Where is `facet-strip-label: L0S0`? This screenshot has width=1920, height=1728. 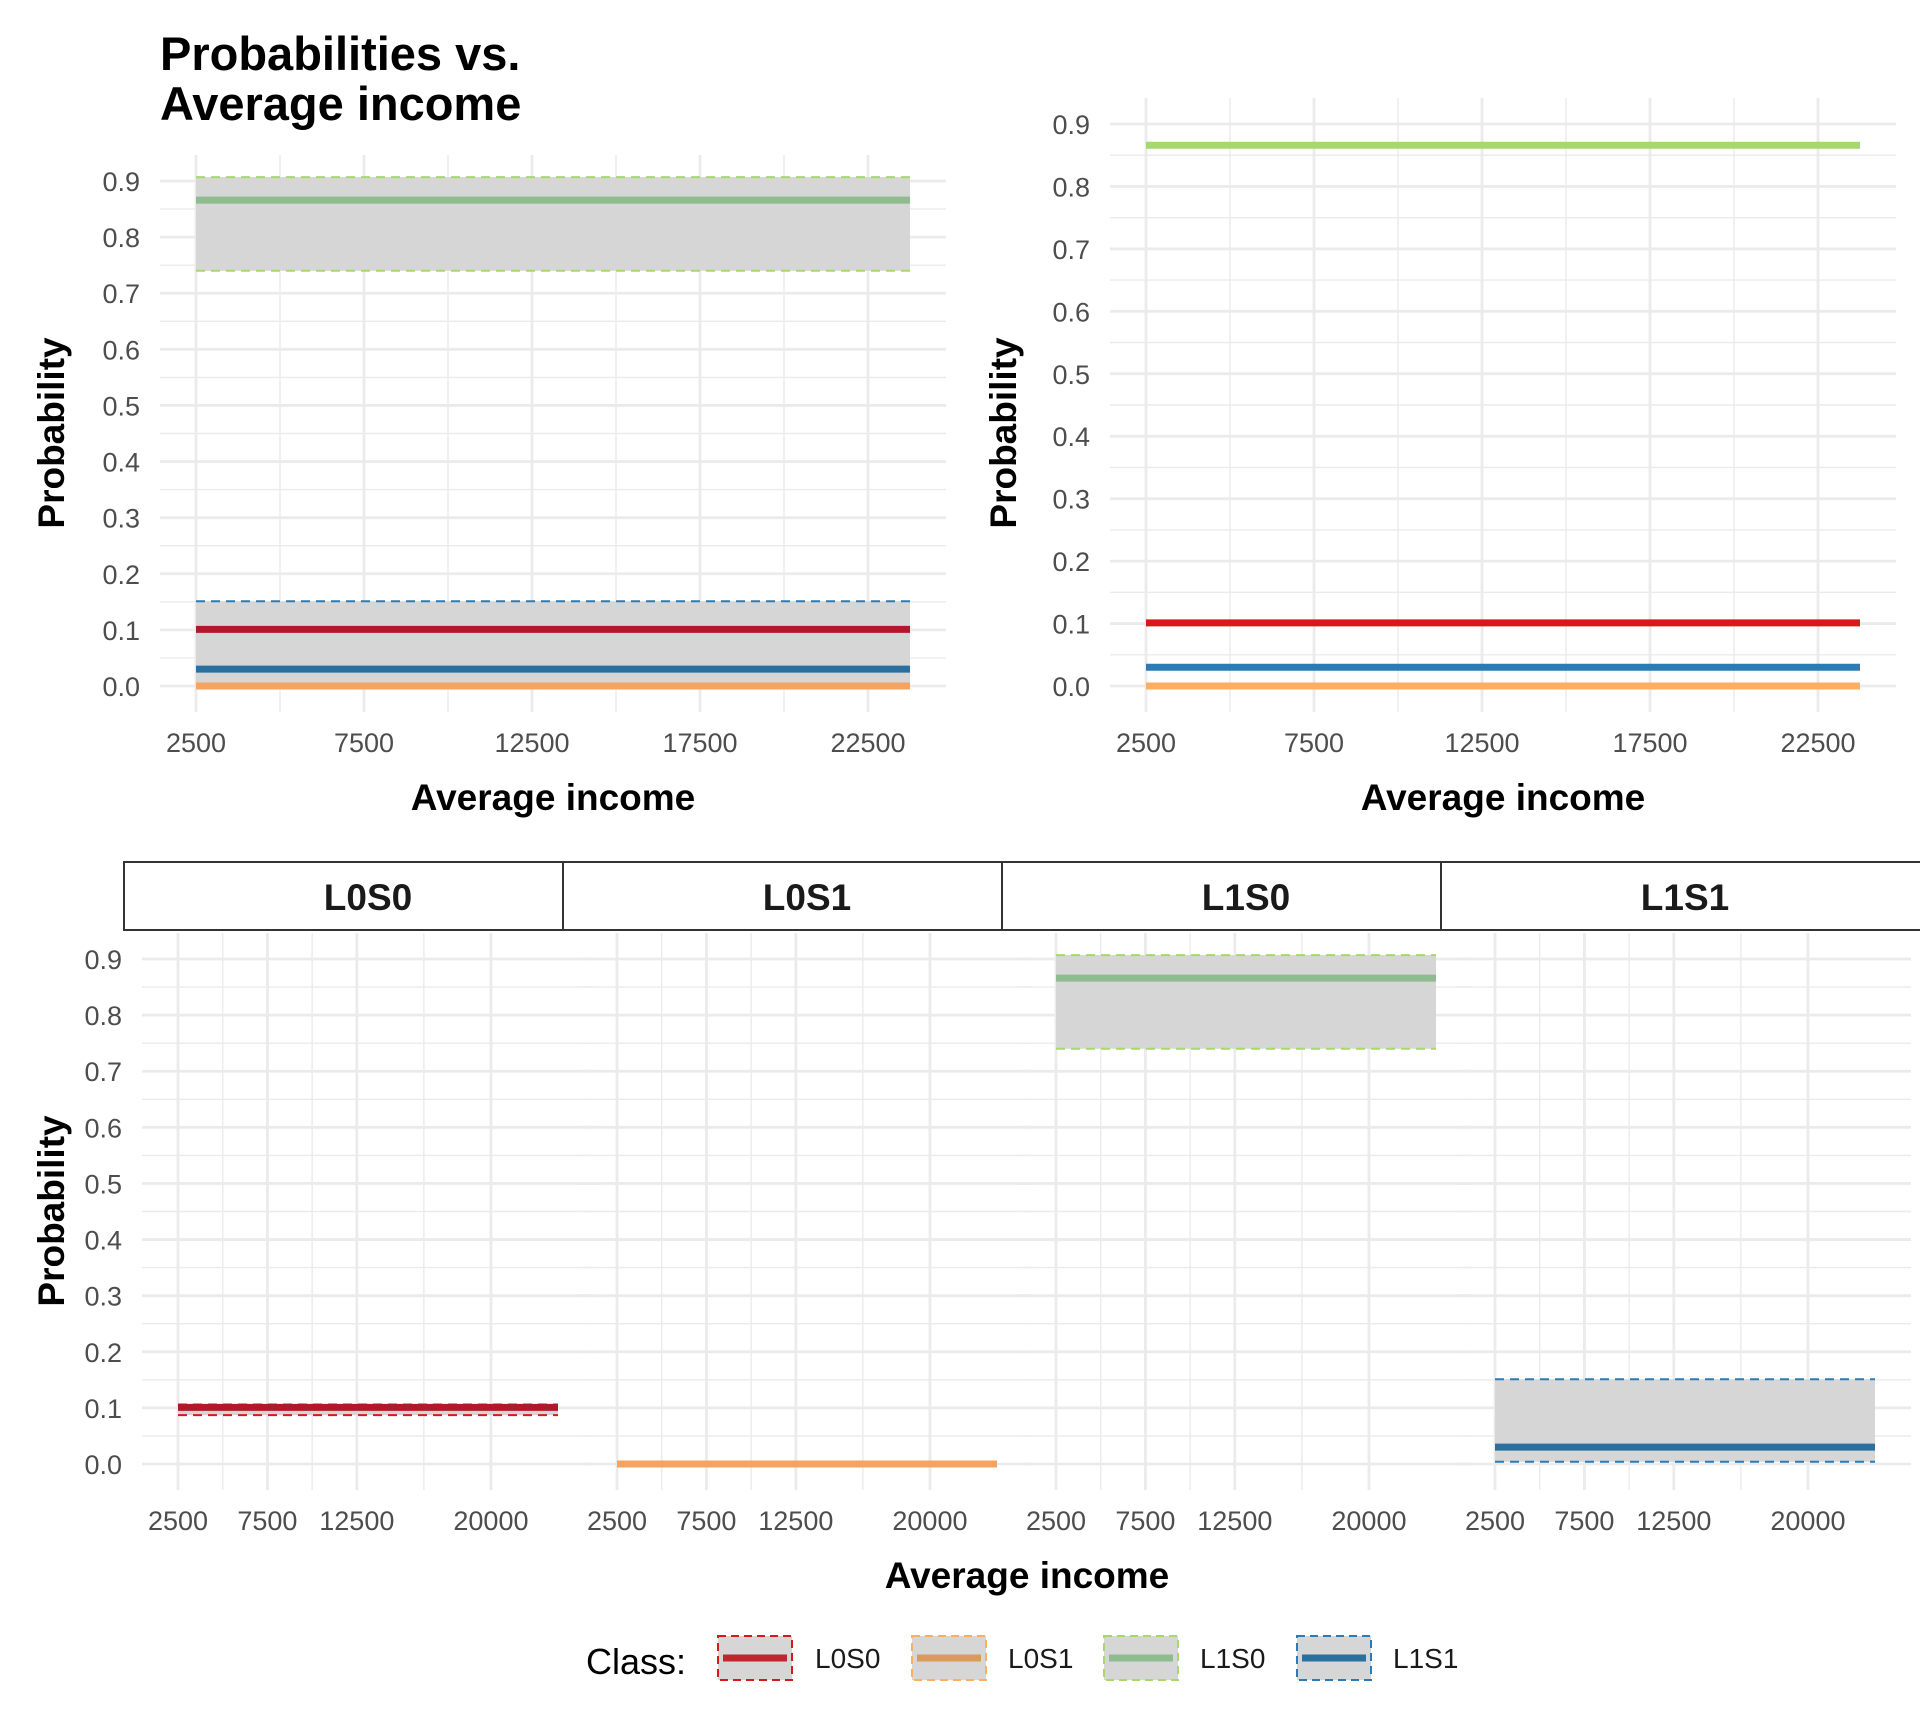
facet-strip-label: L0S0 is located at coordinates (368, 897).